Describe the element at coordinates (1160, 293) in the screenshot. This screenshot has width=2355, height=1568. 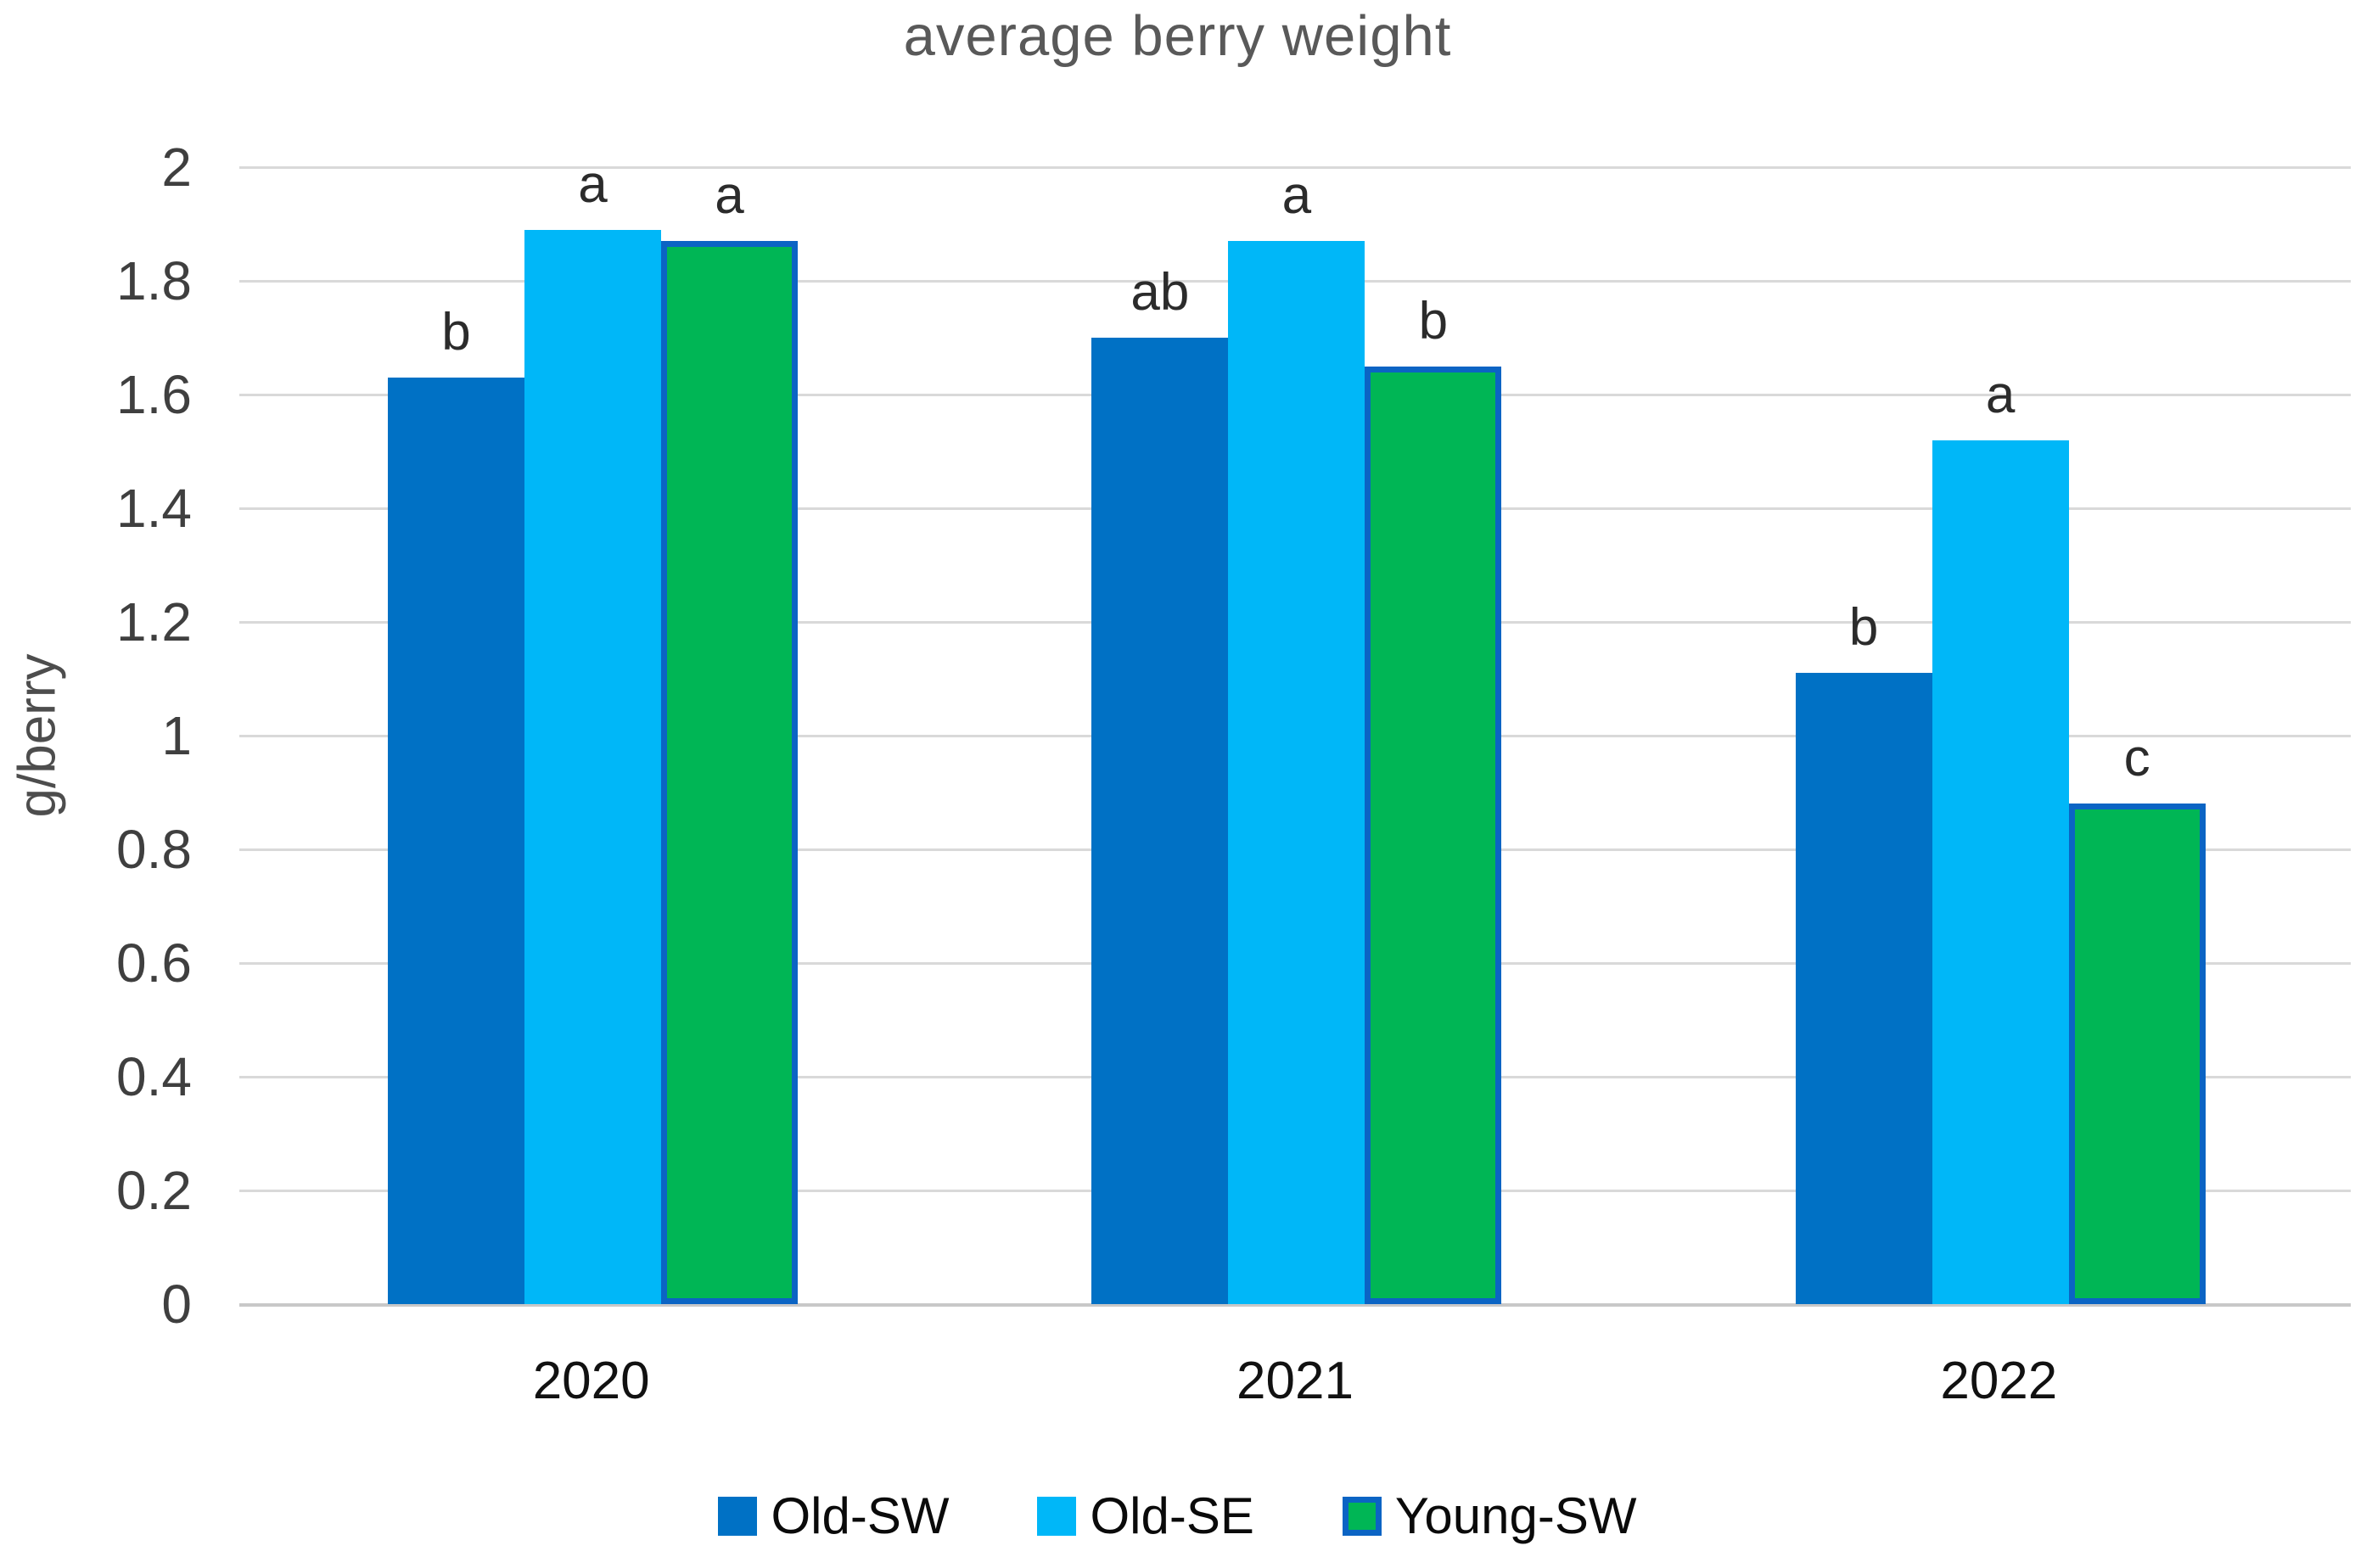
I see `significance-letter: ab` at that location.